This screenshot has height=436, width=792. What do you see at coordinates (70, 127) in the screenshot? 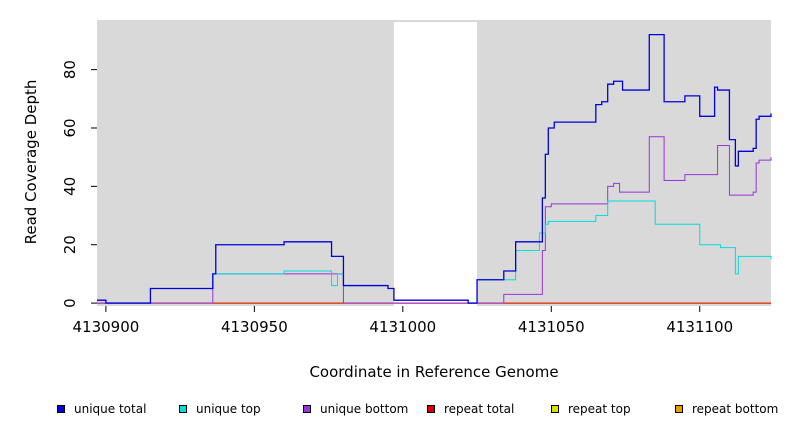
I see `y-tick-label: 60` at bounding box center [70, 127].